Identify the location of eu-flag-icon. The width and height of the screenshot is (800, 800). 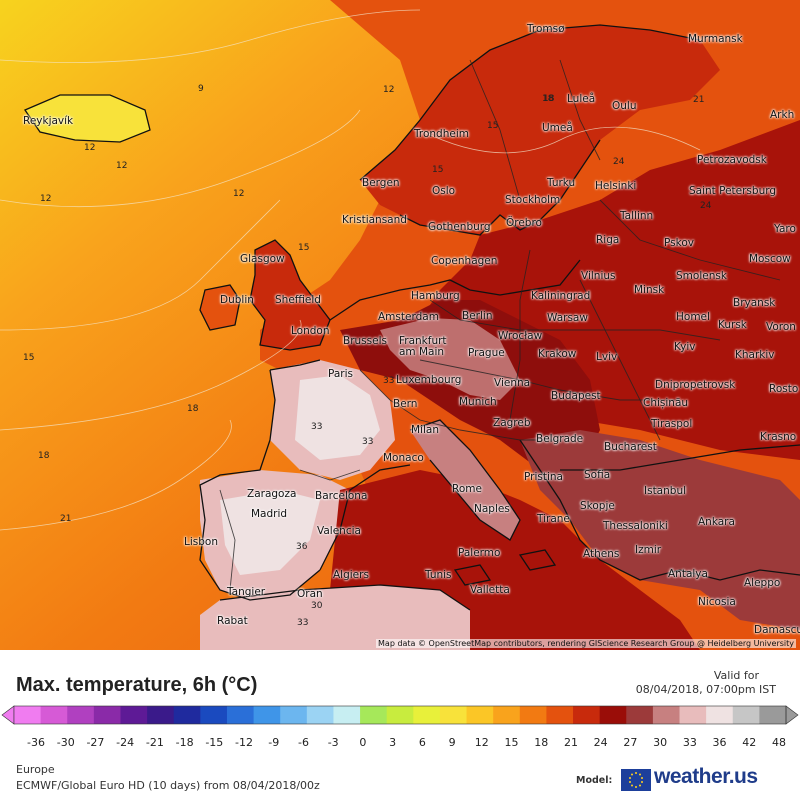
(636, 780).